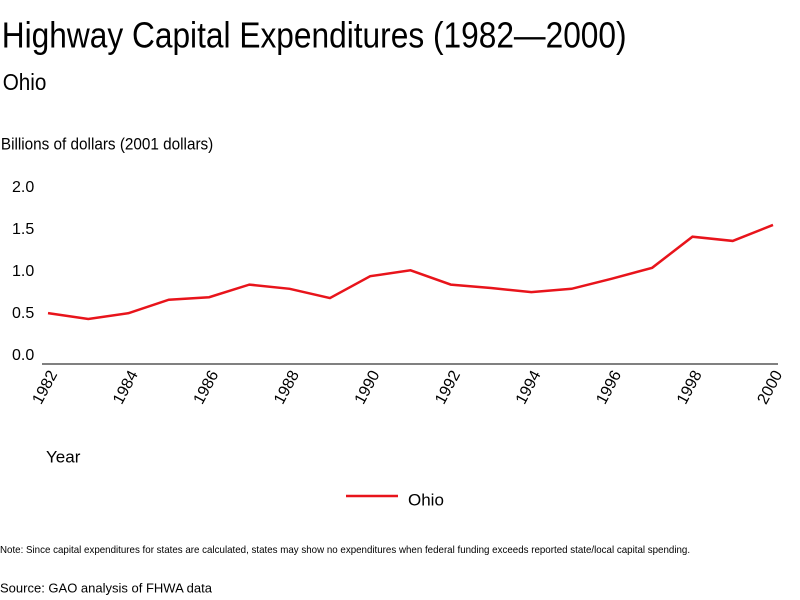 The image size is (800, 600). I want to click on x-tick-label: 1994, so click(529, 388).